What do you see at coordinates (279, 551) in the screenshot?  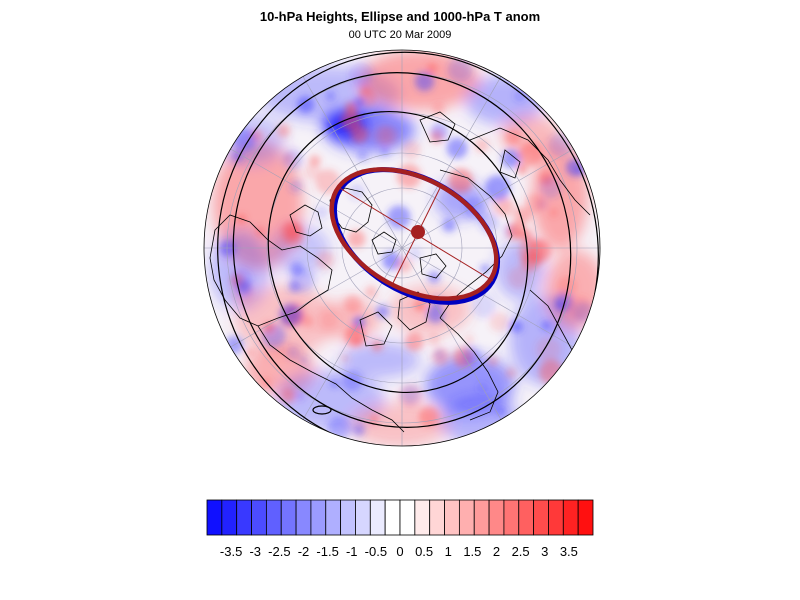 I see `colorbar-tick-label: -2.5` at bounding box center [279, 551].